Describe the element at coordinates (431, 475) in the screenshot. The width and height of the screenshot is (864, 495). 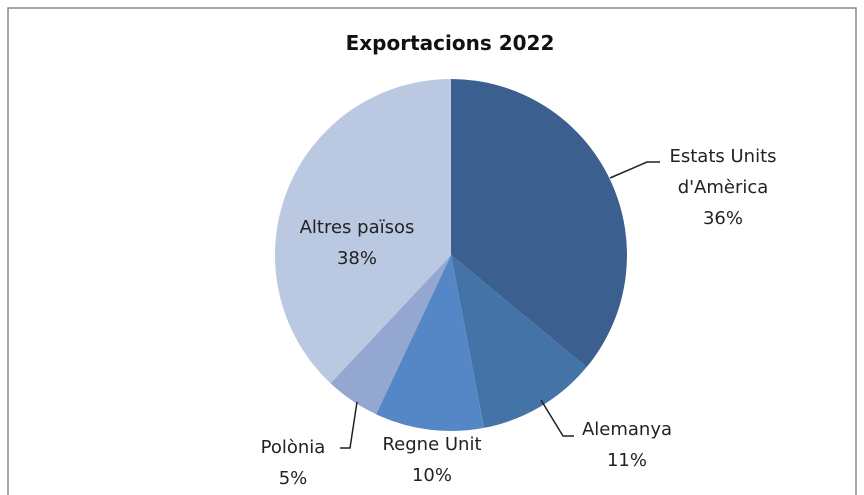
I see `value-label: 10%` at that location.